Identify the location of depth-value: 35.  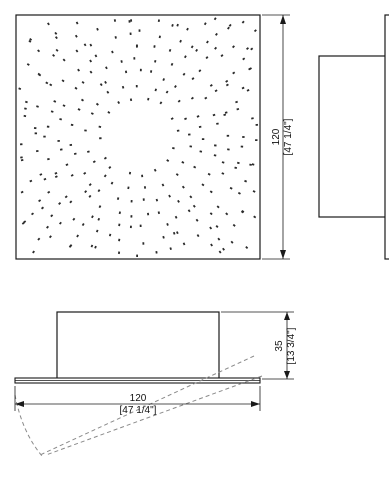
(279, 346).